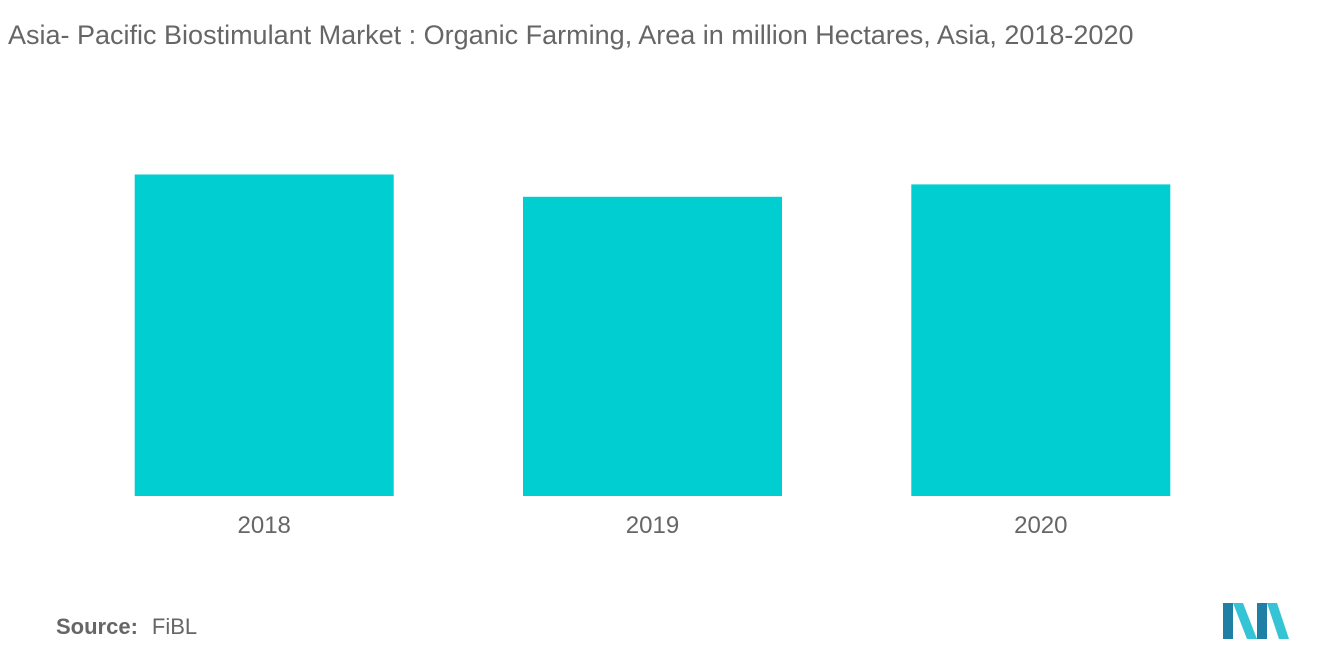 Image resolution: width=1320 pixels, height=665 pixels. I want to click on logo-shape-left, so click(1228, 621).